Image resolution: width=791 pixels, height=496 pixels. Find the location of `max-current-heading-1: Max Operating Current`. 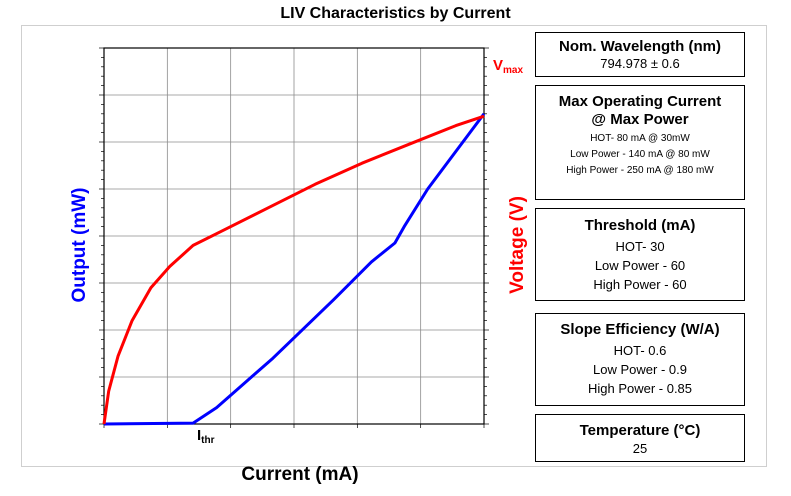

max-current-heading-1: Max Operating Current is located at coordinates (640, 101).